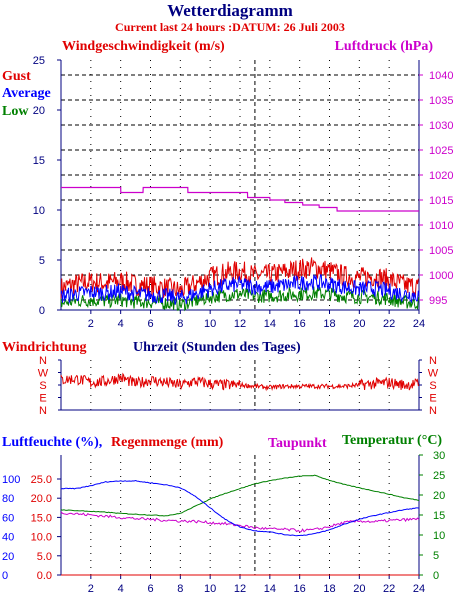 The width and height of the screenshot is (461, 599). Describe the element at coordinates (389, 589) in the screenshot. I see `hour-tick-label-bottom: 22` at that location.